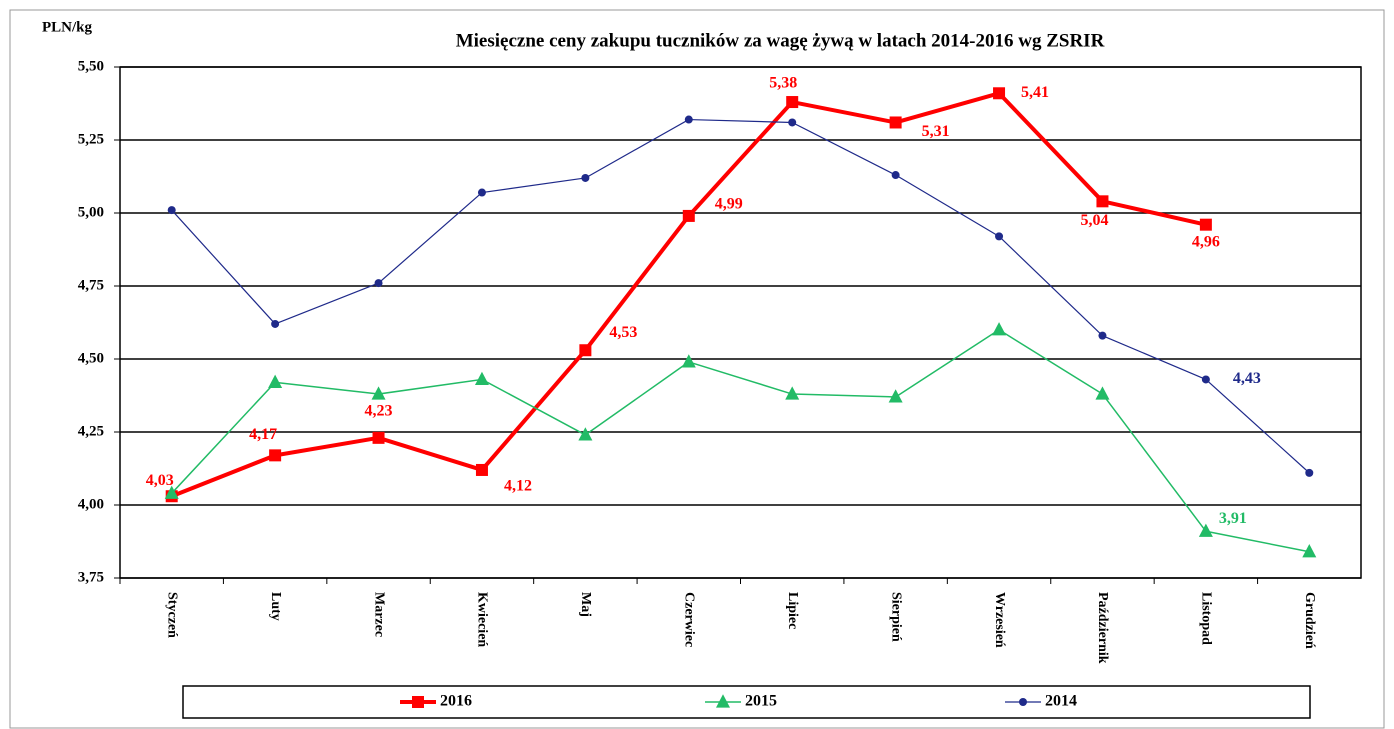 The image size is (1394, 729). Describe the element at coordinates (91, 358) in the screenshot. I see `y-tick-label: 4,50` at that location.